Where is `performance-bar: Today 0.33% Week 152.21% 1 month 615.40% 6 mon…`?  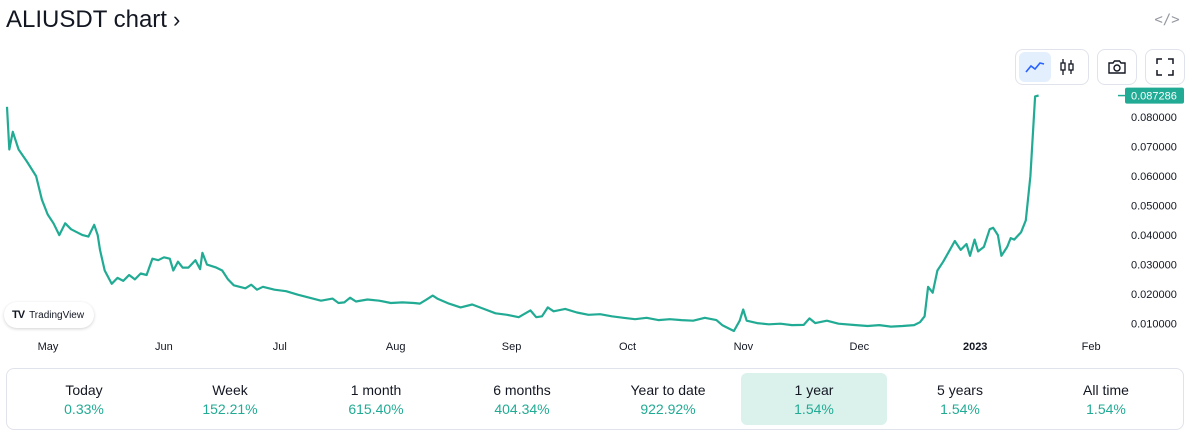
performance-bar: Today 0.33% Week 152.21% 1 month 615.40% 6 mon… is located at coordinates (595, 399).